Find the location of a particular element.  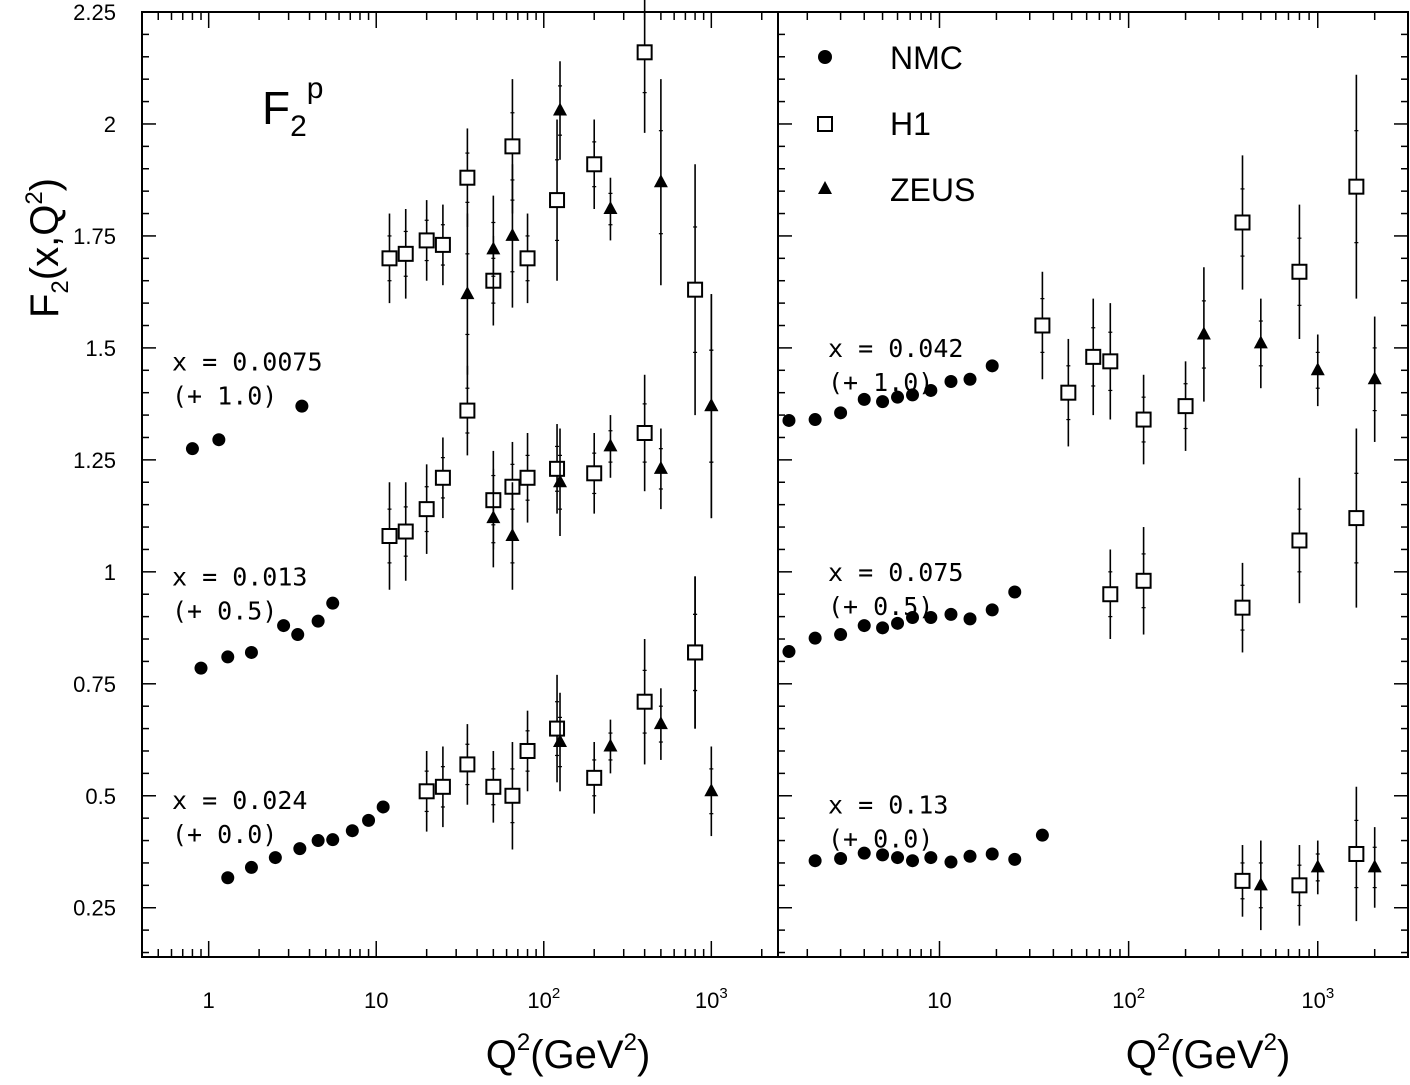

legend-label-zeus: ZEUS is located at coordinates (932, 190).